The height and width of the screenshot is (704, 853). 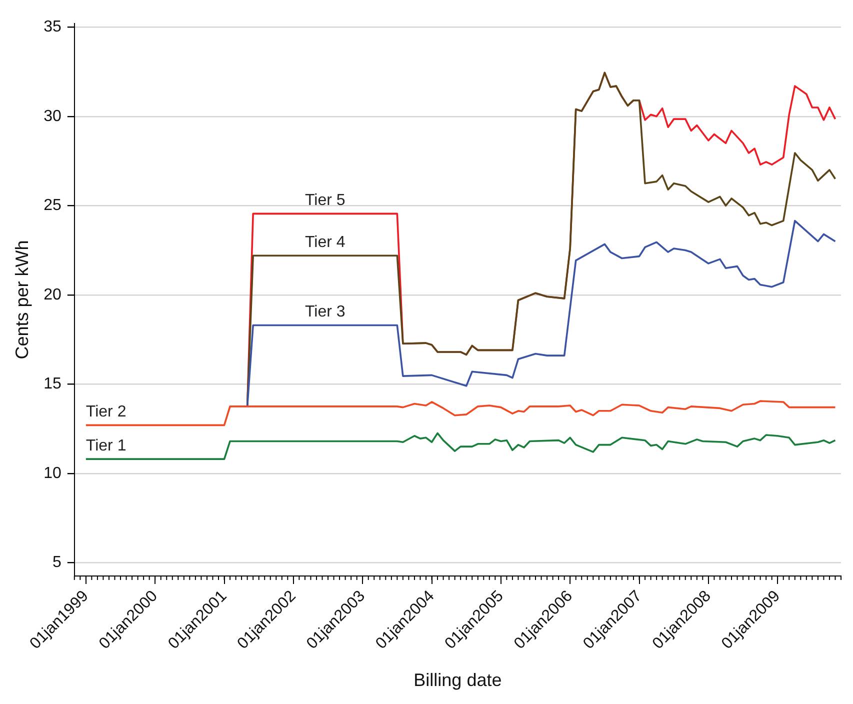 What do you see at coordinates (106, 445) in the screenshot?
I see `series-label: Tier 1` at bounding box center [106, 445].